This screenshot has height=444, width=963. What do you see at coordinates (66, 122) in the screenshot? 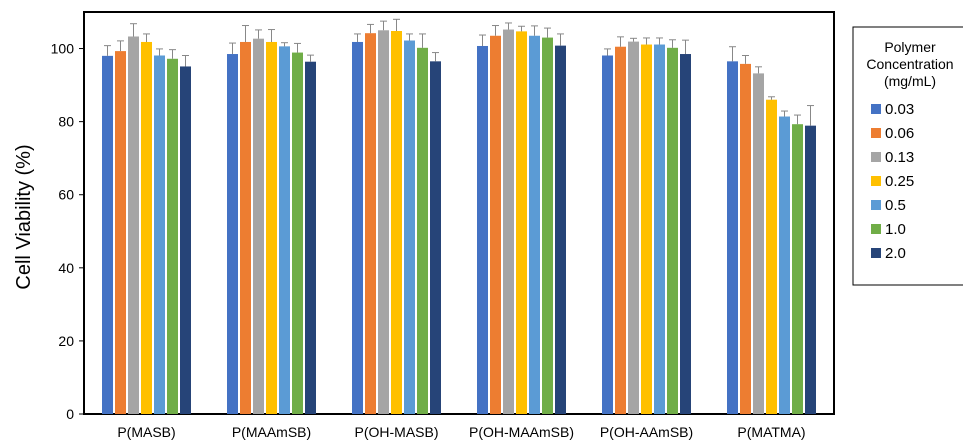
I see `y-tick-label: 80` at bounding box center [66, 122].